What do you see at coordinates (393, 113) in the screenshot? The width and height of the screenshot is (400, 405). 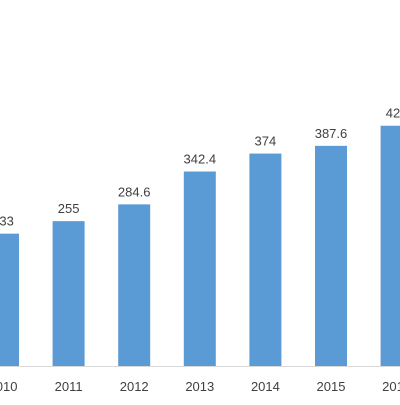 I see `data-label-2016: 423` at bounding box center [393, 113].